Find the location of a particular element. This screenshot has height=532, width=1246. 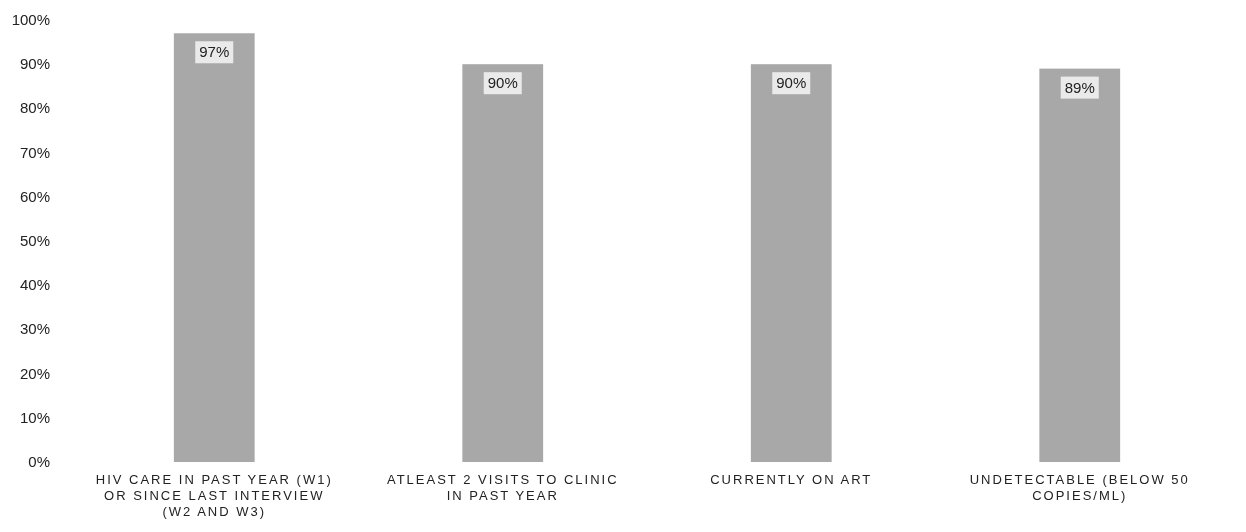

y-tick-label: 20% is located at coordinates (34, 373).